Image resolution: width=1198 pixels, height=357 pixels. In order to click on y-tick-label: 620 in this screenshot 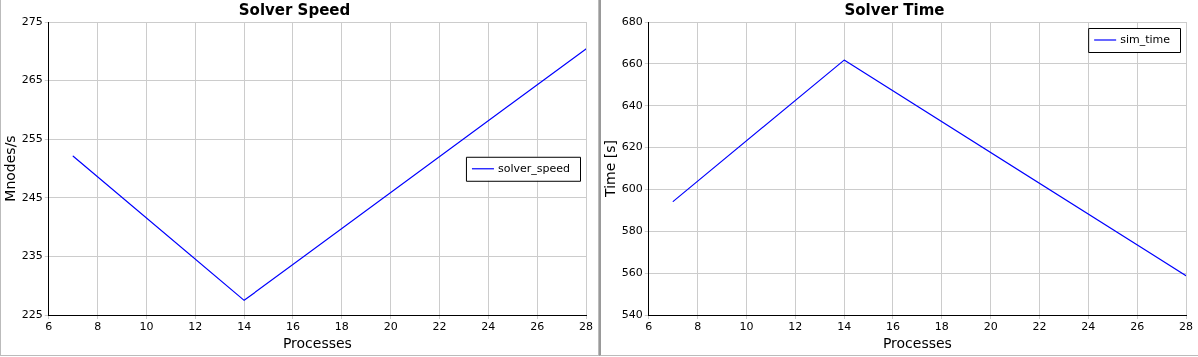, I will do `click(632, 147)`.